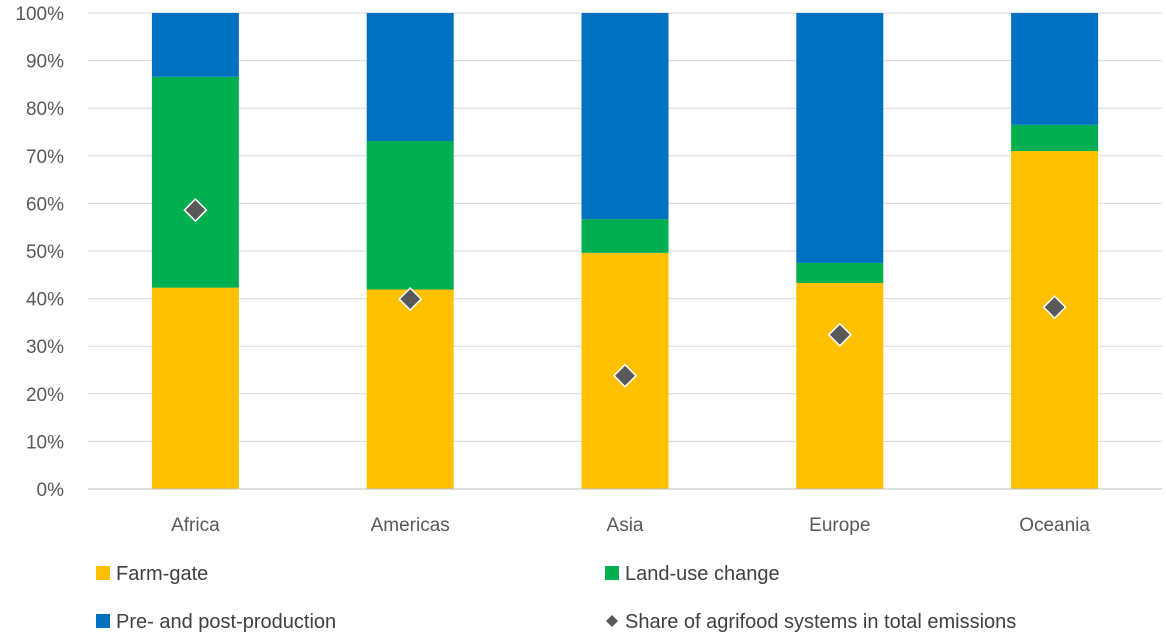  Describe the element at coordinates (195, 210) in the screenshot. I see `marker-africa` at that location.